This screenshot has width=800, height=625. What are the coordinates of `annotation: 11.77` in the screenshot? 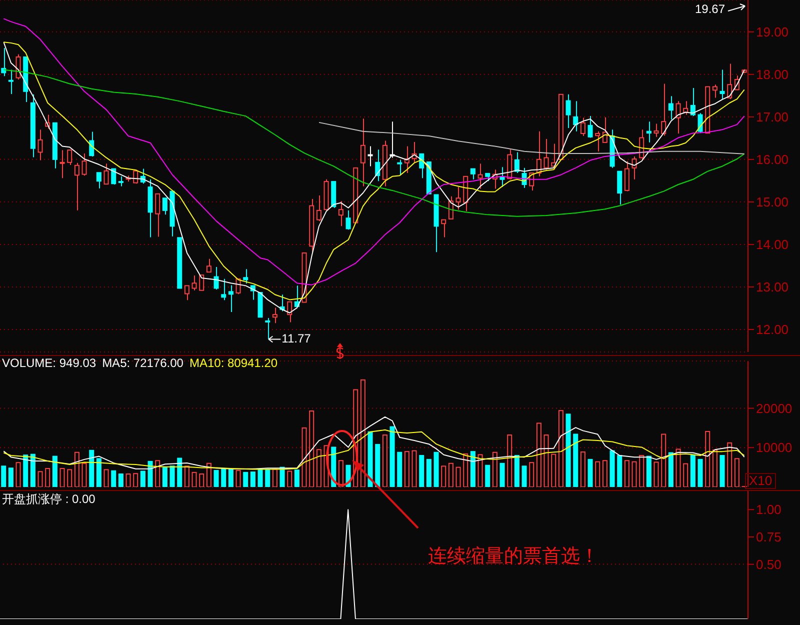 It's located at (297, 338).